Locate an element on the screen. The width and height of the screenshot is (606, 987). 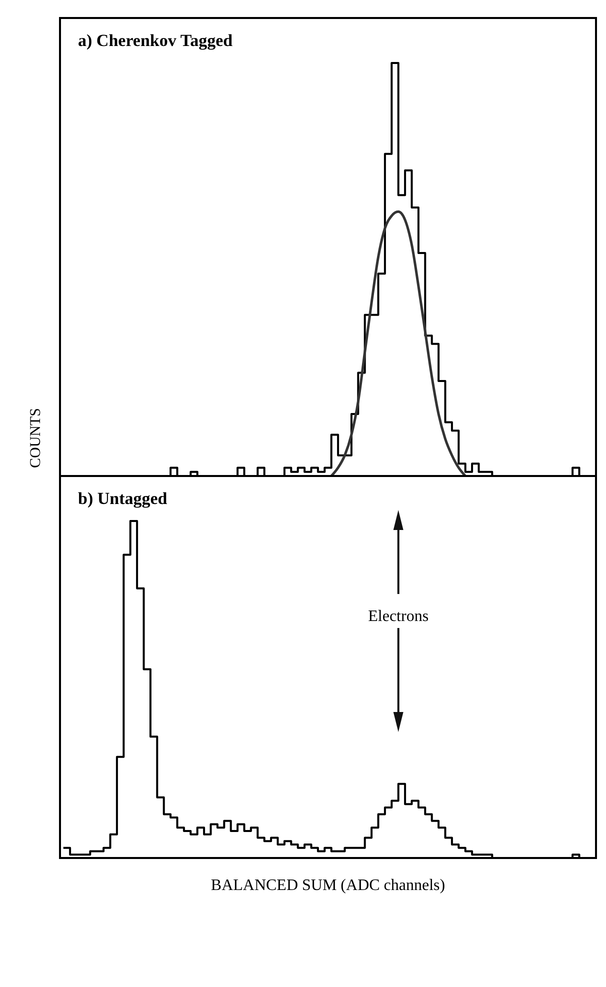
x-axis-title: BALANCED SUM (ADC channels) is located at coordinates (328, 885).